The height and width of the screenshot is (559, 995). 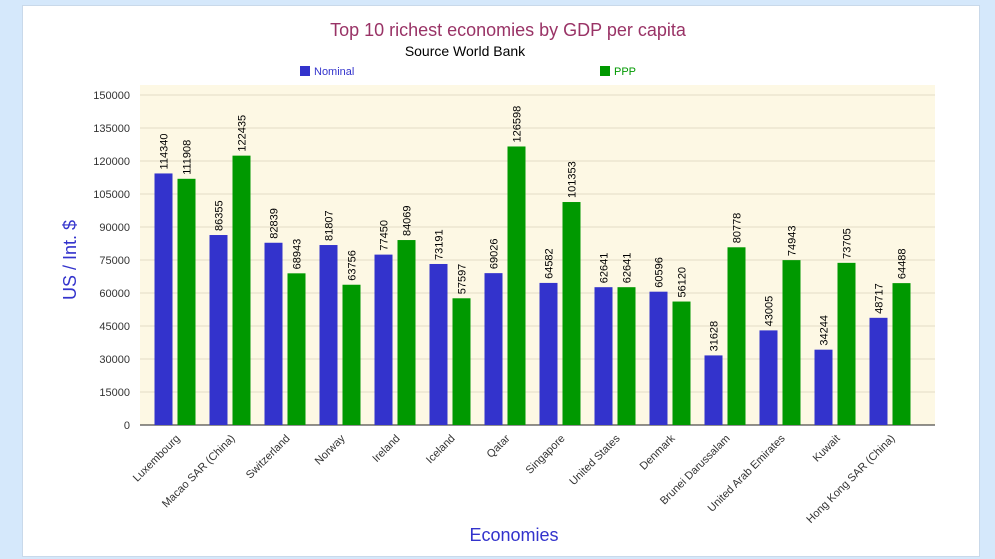 What do you see at coordinates (298, 254) in the screenshot?
I see `data-label: 68943` at bounding box center [298, 254].